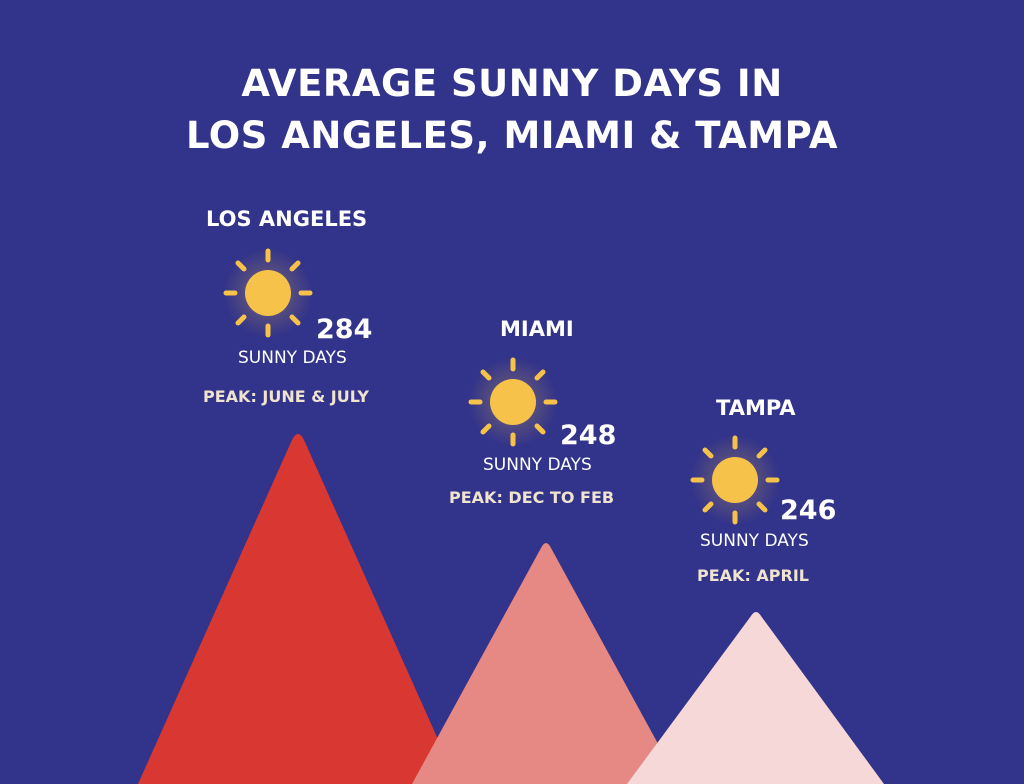 This screenshot has height=784, width=1024. I want to click on city-name: MIAMI, so click(537, 329).